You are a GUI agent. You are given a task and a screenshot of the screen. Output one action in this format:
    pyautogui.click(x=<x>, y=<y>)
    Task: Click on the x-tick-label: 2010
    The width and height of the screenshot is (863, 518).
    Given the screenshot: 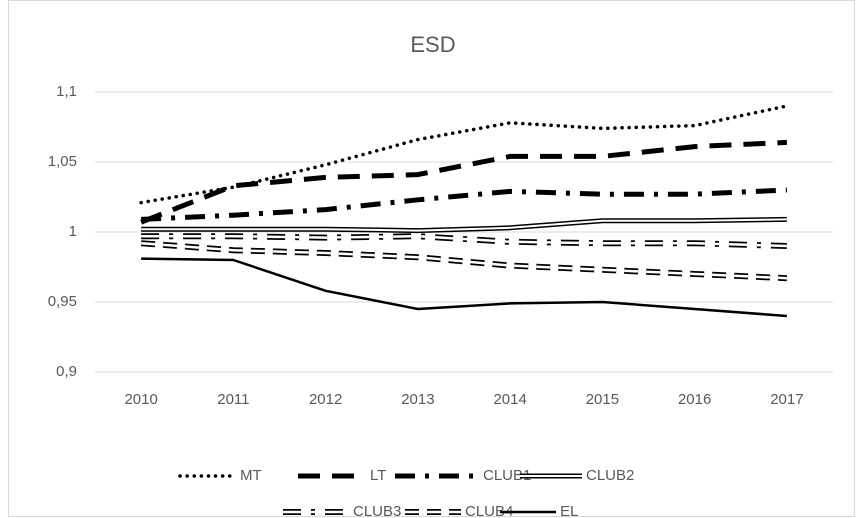 What is the action you would take?
    pyautogui.click(x=140, y=399)
    